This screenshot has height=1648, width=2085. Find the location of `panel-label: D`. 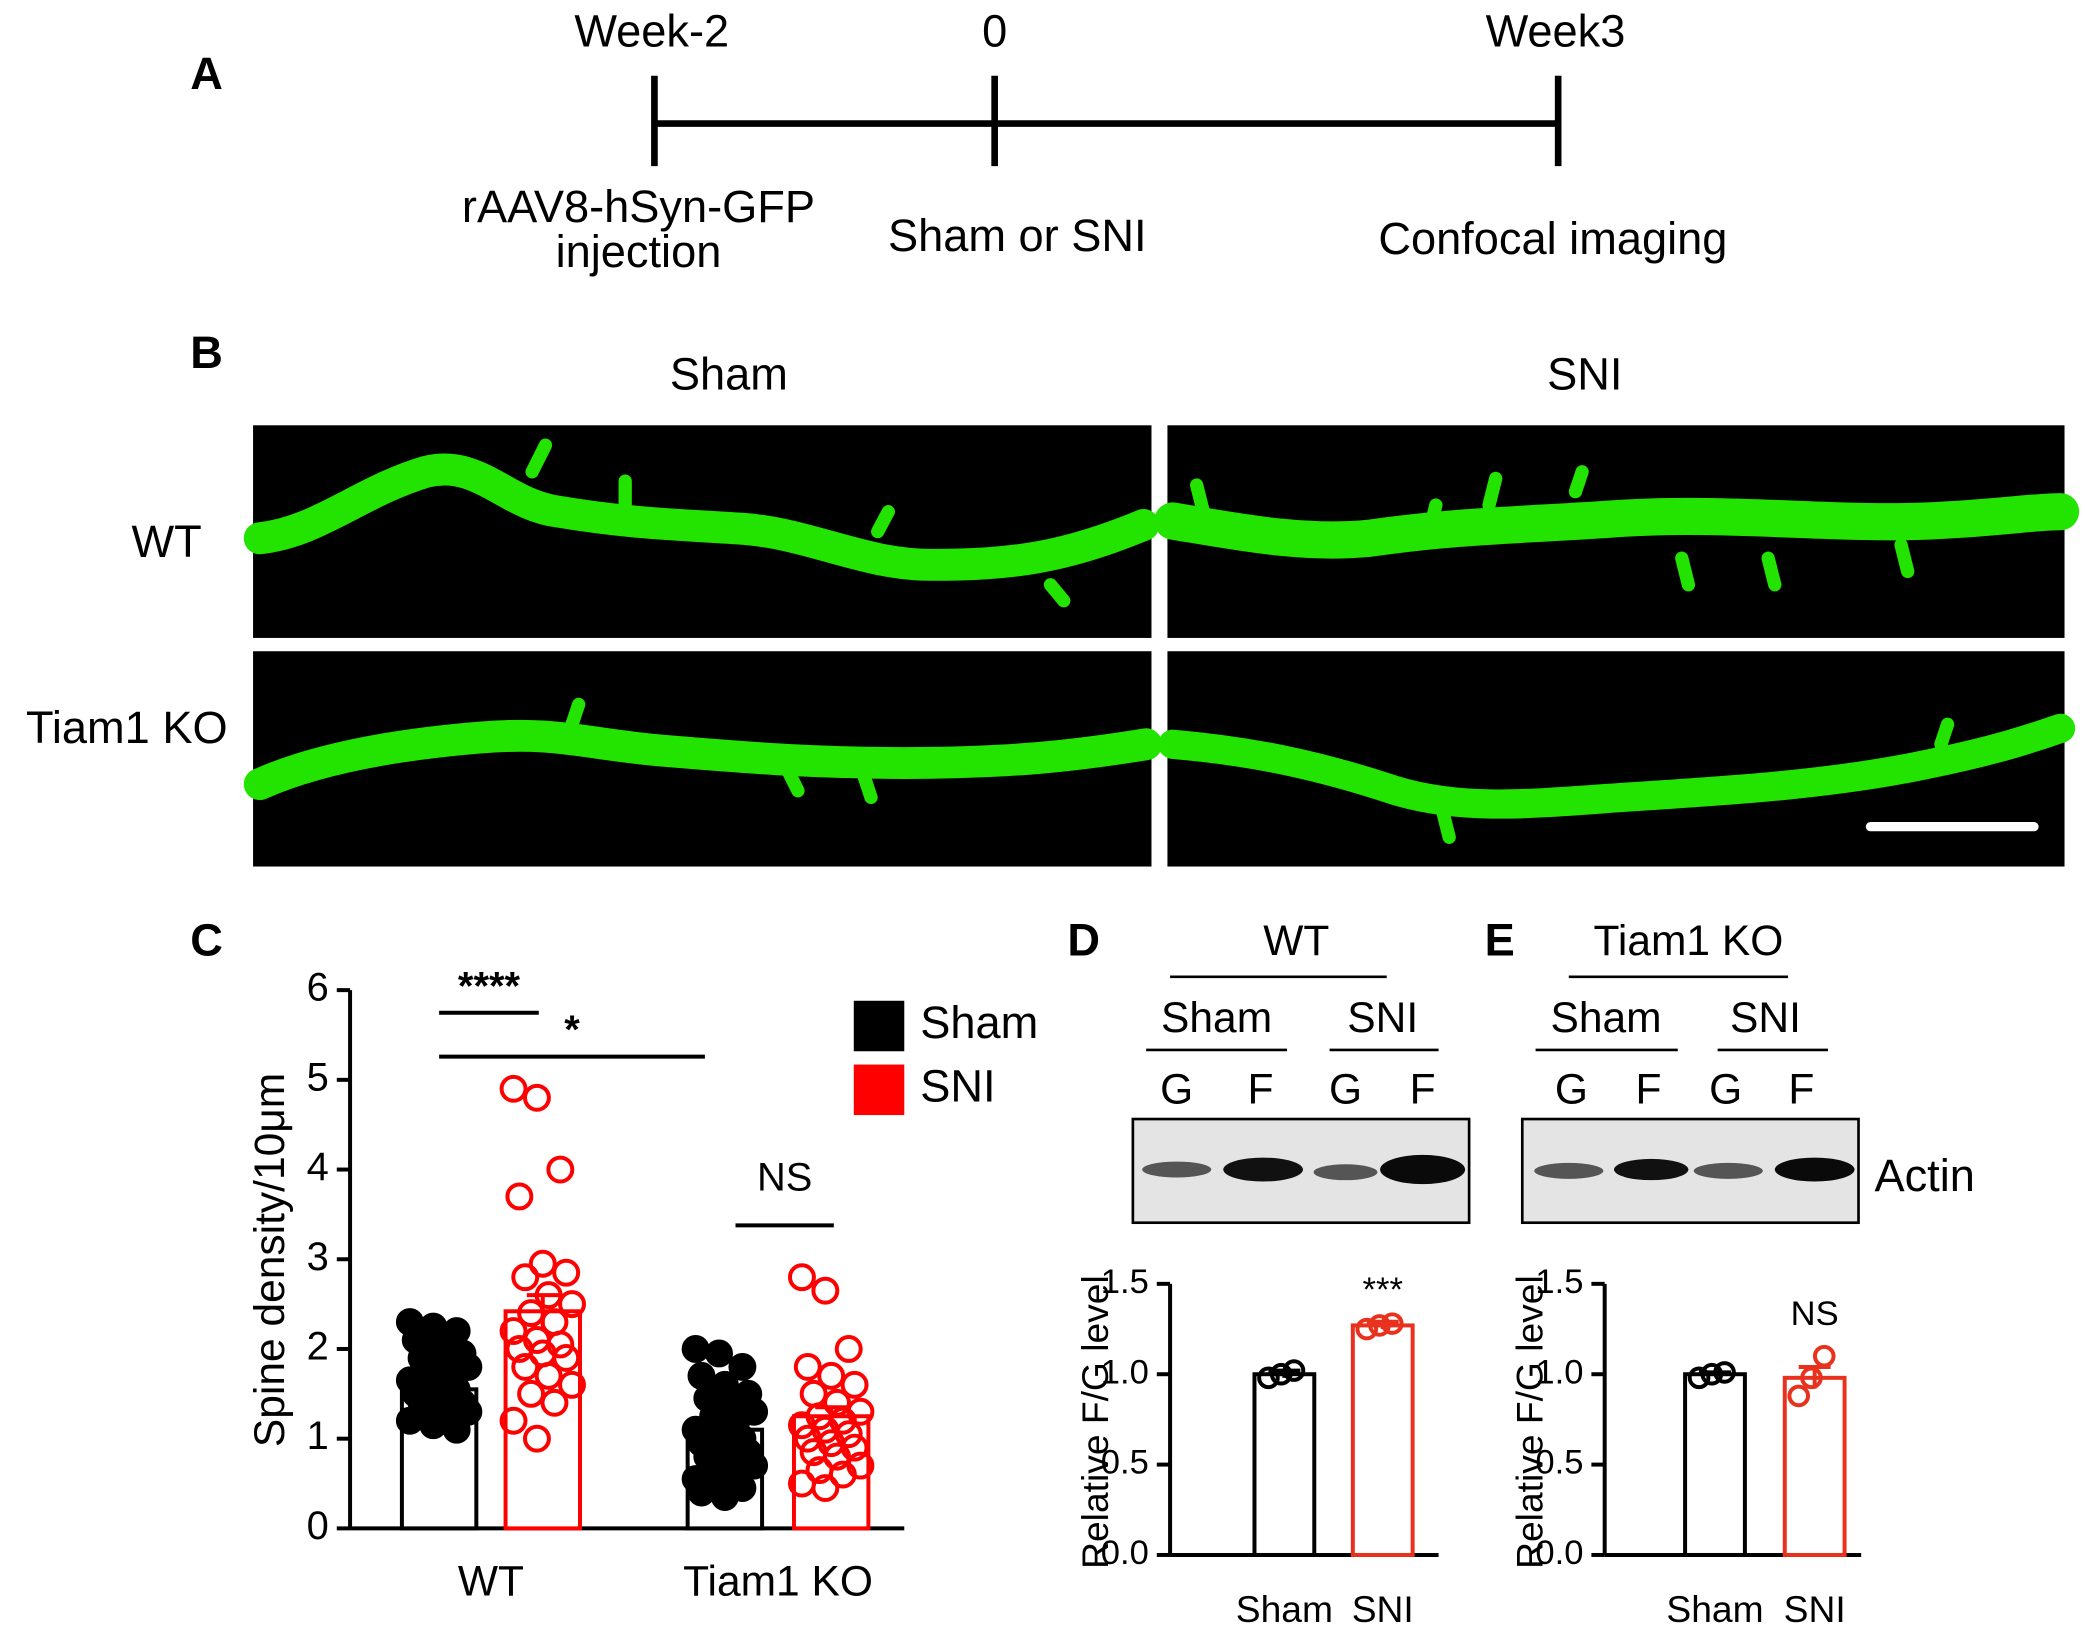

panel-label: D is located at coordinates (1083, 940).